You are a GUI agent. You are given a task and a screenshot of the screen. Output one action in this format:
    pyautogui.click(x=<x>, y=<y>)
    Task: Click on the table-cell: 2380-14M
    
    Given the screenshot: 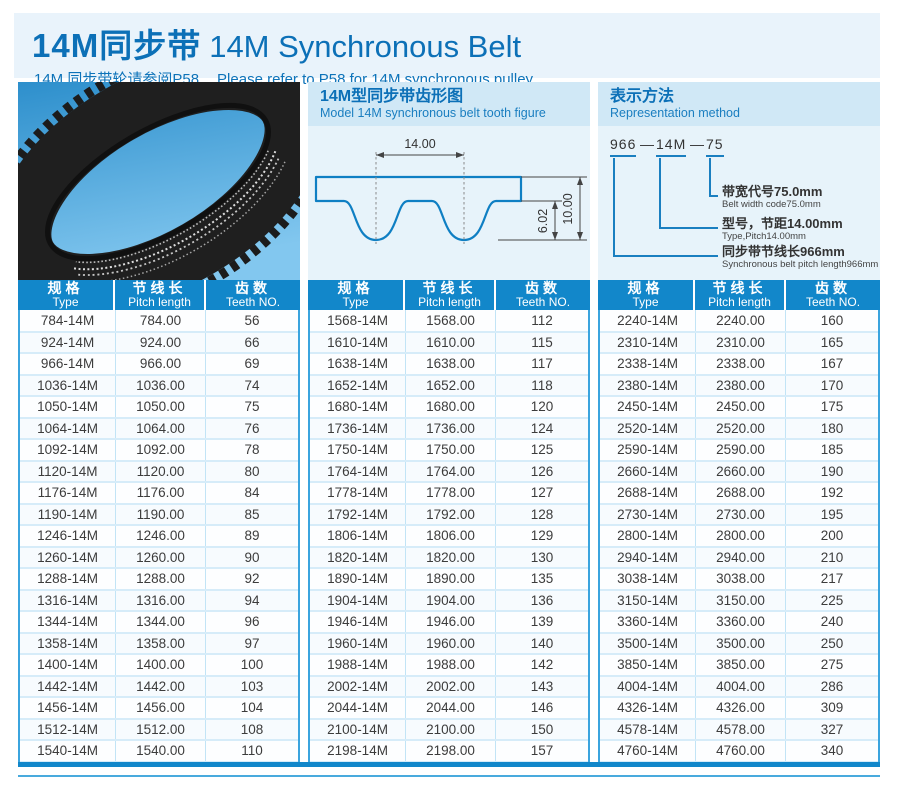 What is the action you would take?
    pyautogui.click(x=648, y=385)
    